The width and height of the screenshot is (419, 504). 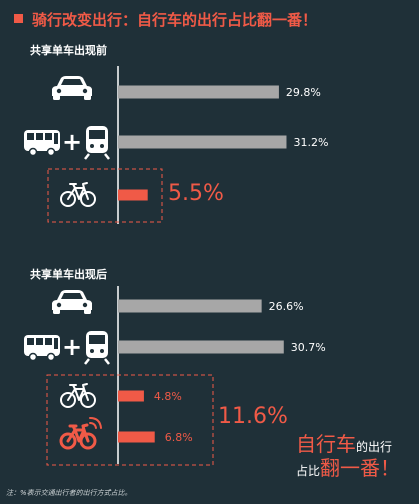 I want to click on bar-label-1-0: 26.6%, so click(x=286, y=306).